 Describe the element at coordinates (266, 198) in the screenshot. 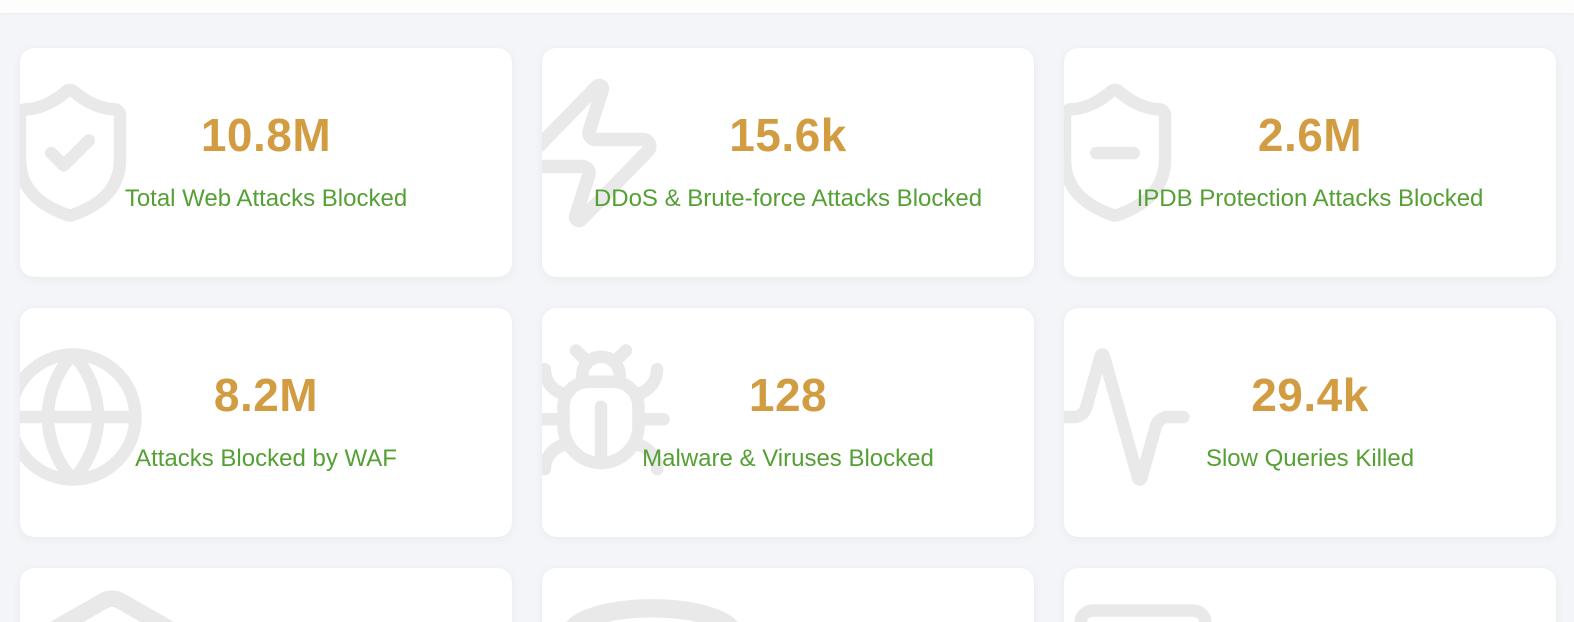

I see `stat-label: Total Web Attacks Blocked` at that location.